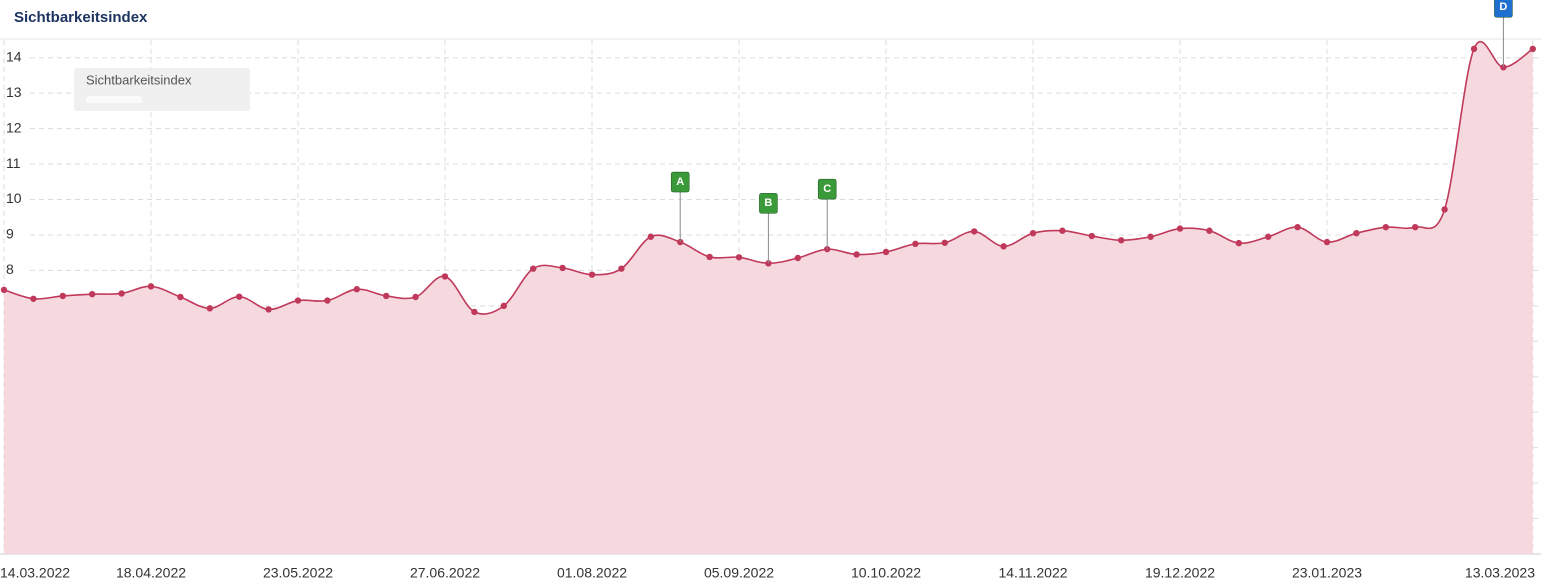 The image size is (1541, 586). Describe the element at coordinates (886, 573) in the screenshot. I see `x-tick-label: 10.10.2022` at that location.